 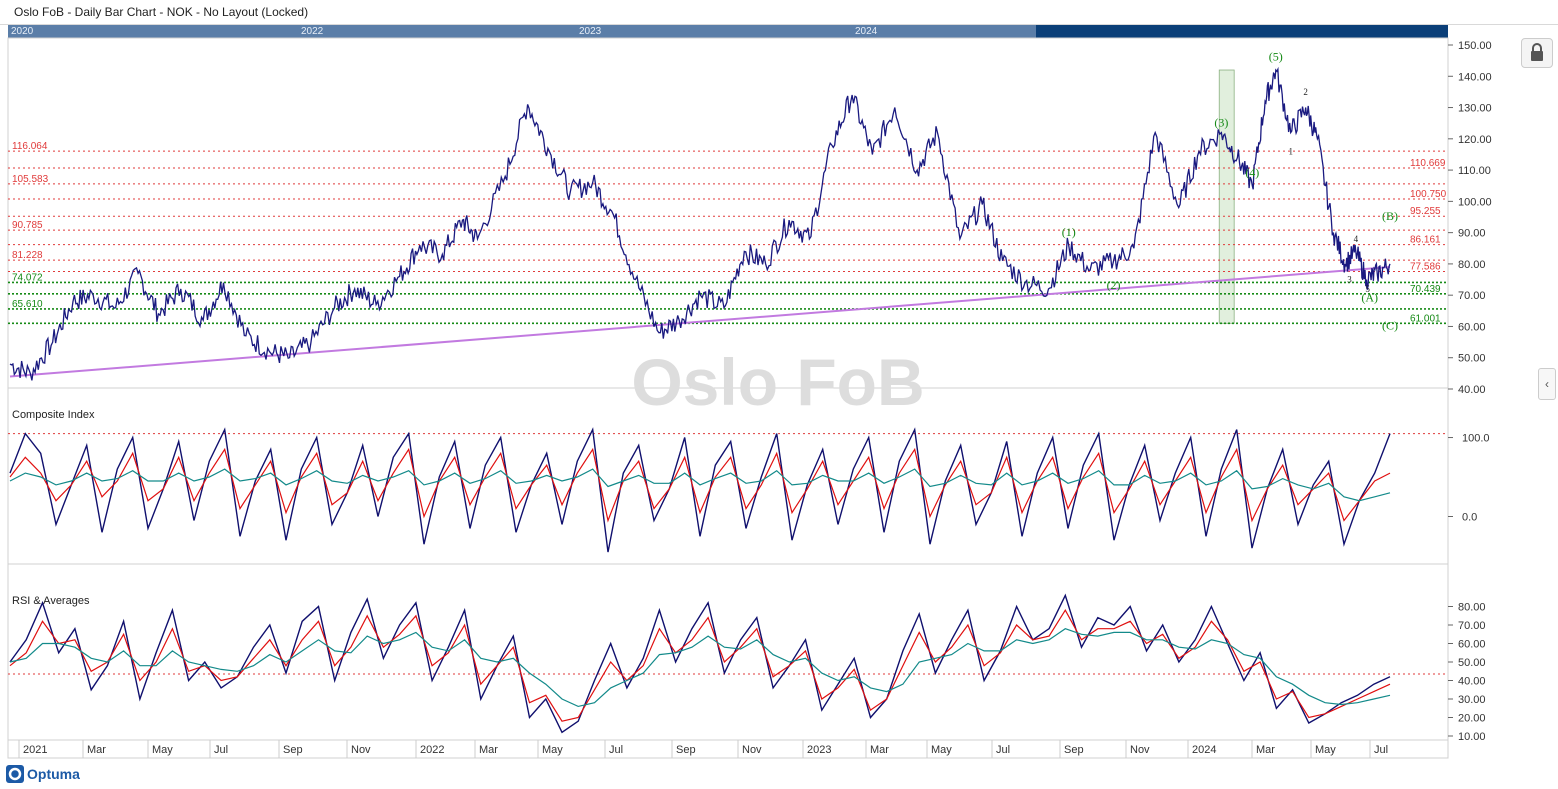 What do you see at coordinates (1472, 359) in the screenshot?
I see `price-y-tick-label: 50.00` at bounding box center [1472, 359].